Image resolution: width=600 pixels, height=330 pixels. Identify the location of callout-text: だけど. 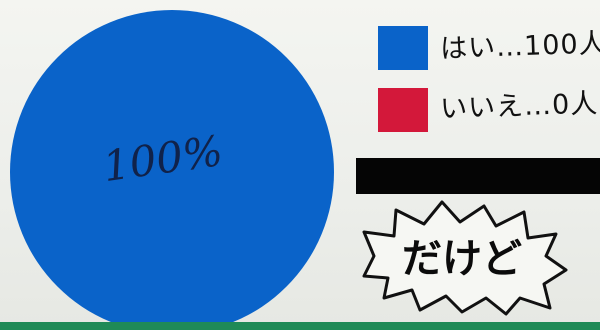
(462, 259).